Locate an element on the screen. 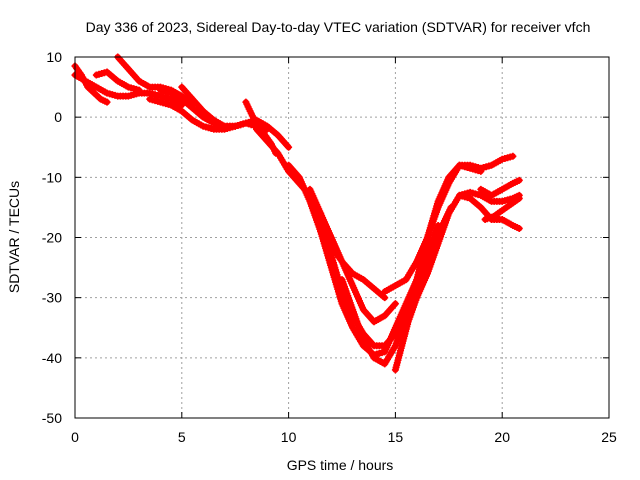 Image resolution: width=640 pixels, height=480 pixels. y-tick-label: -40 is located at coordinates (52, 358).